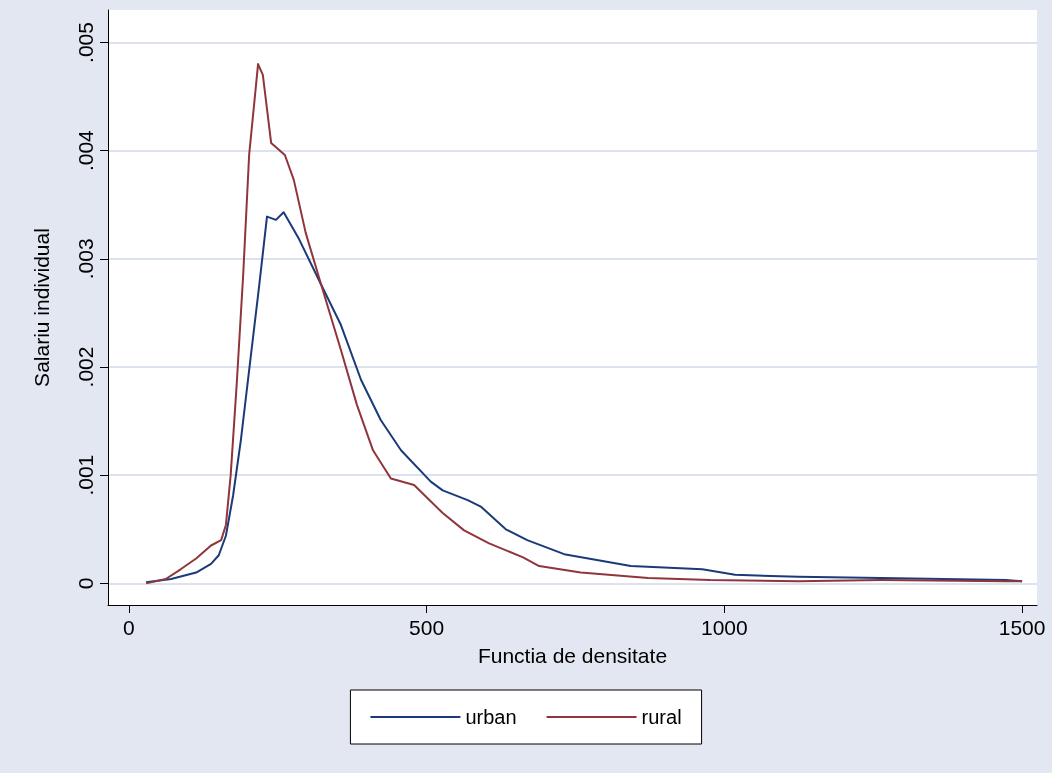  What do you see at coordinates (129, 627) in the screenshot?
I see `x-tick-label: 0` at bounding box center [129, 627].